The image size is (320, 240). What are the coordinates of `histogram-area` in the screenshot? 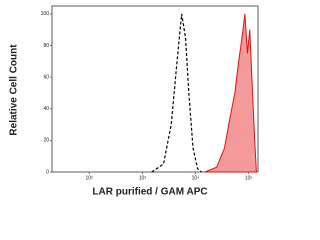 It's located at (230, 93).